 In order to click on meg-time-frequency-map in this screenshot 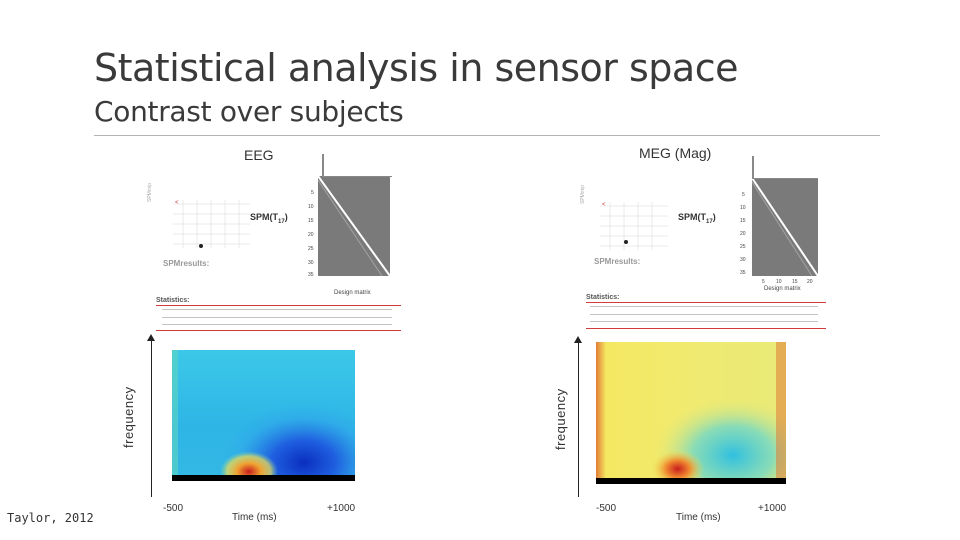, I will do `click(691, 411)`.